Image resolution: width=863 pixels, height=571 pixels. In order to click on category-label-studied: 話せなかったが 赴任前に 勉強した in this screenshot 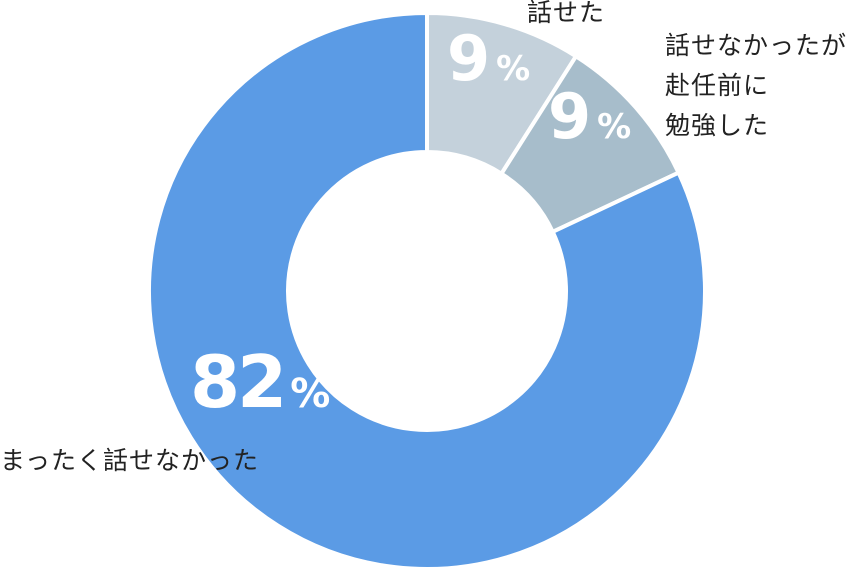, I will do `click(756, 86)`.